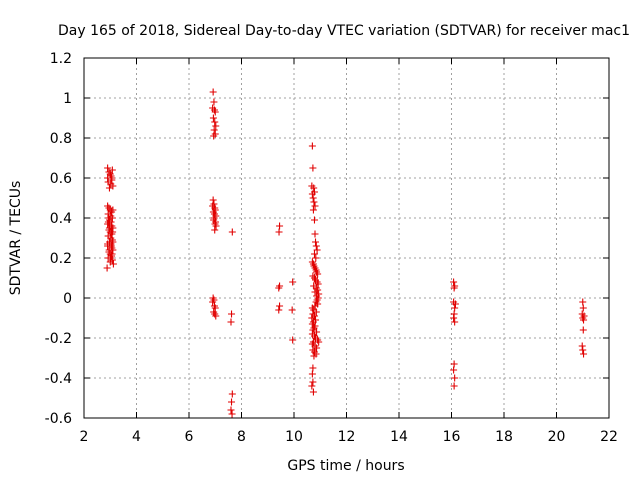 The image size is (640, 480). I want to click on x-tick-label: 12, so click(347, 437).